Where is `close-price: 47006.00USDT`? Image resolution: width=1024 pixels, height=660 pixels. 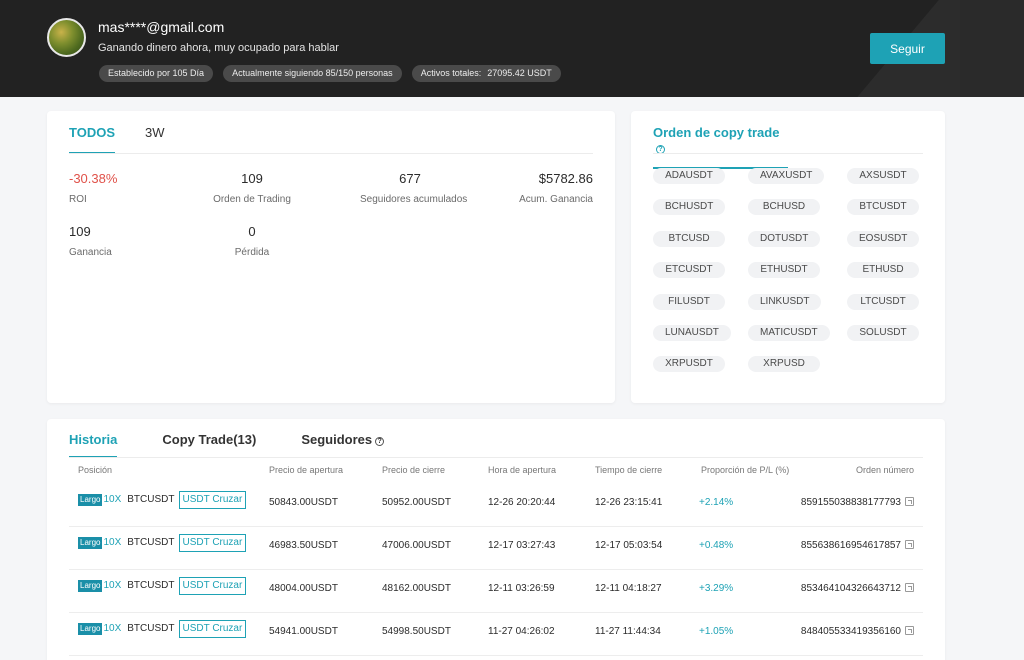
close-price: 47006.00USDT is located at coordinates (416, 545).